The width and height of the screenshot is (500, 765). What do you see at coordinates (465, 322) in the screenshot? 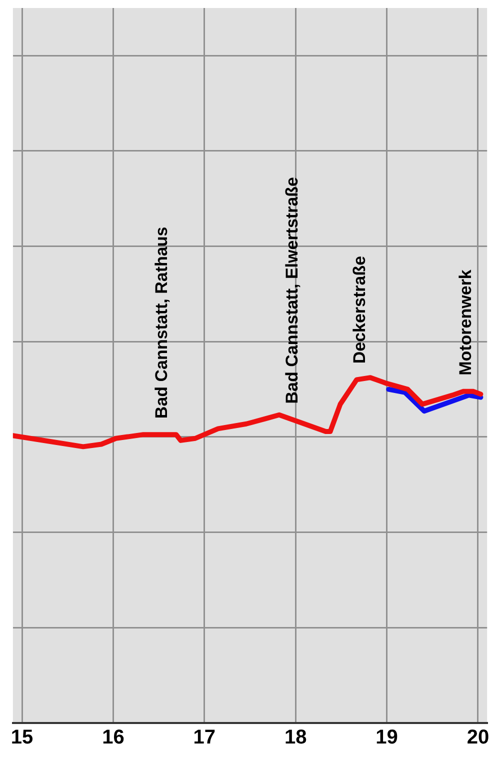
I see `annotation: Motorenwerk` at bounding box center [465, 322].